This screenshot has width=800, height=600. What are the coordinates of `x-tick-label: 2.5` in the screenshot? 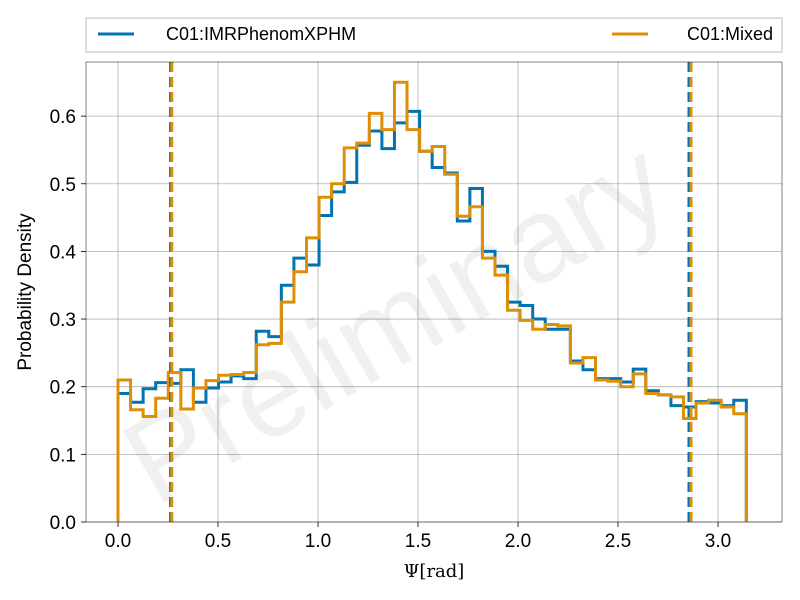 It's located at (618, 541).